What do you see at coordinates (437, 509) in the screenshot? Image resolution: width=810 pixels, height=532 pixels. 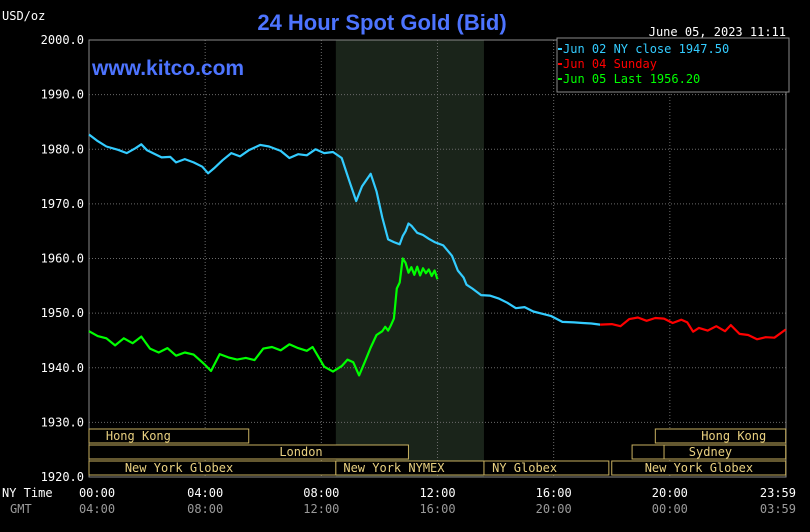 I see `gmt-tick-label: 16:00` at bounding box center [437, 509].